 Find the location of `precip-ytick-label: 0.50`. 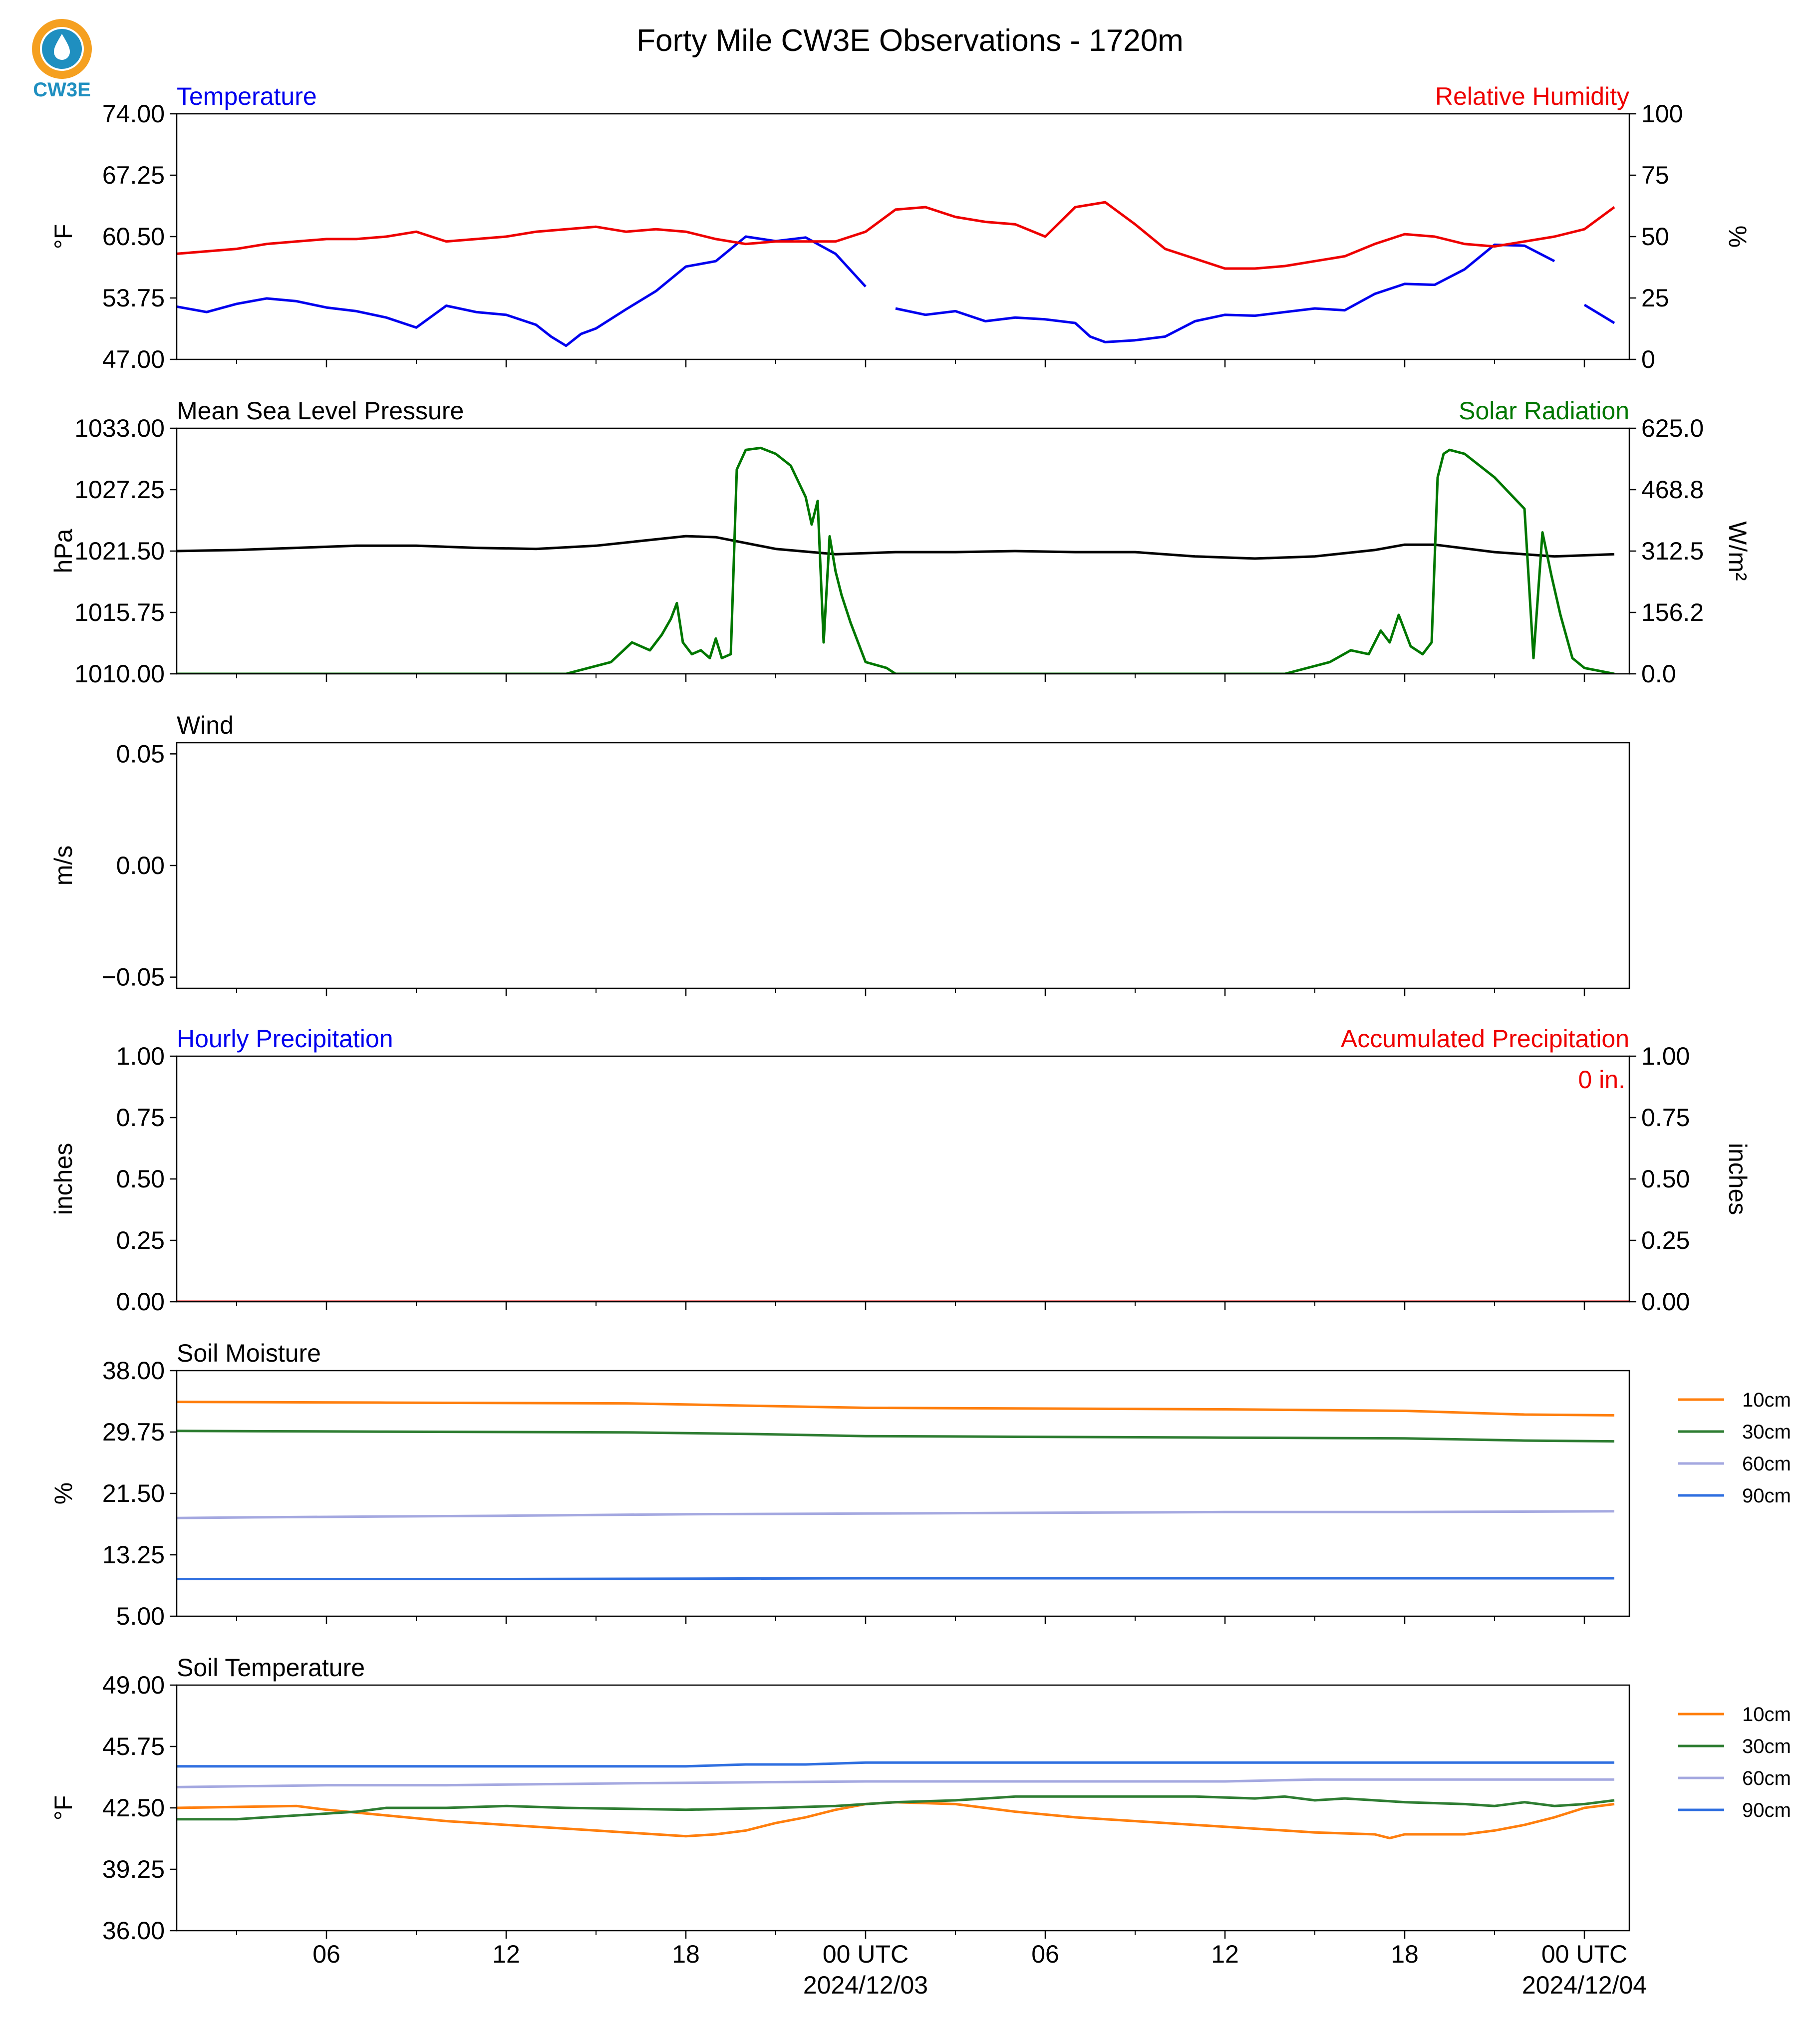

precip-ytick-label: 0.50 is located at coordinates (140, 1179).